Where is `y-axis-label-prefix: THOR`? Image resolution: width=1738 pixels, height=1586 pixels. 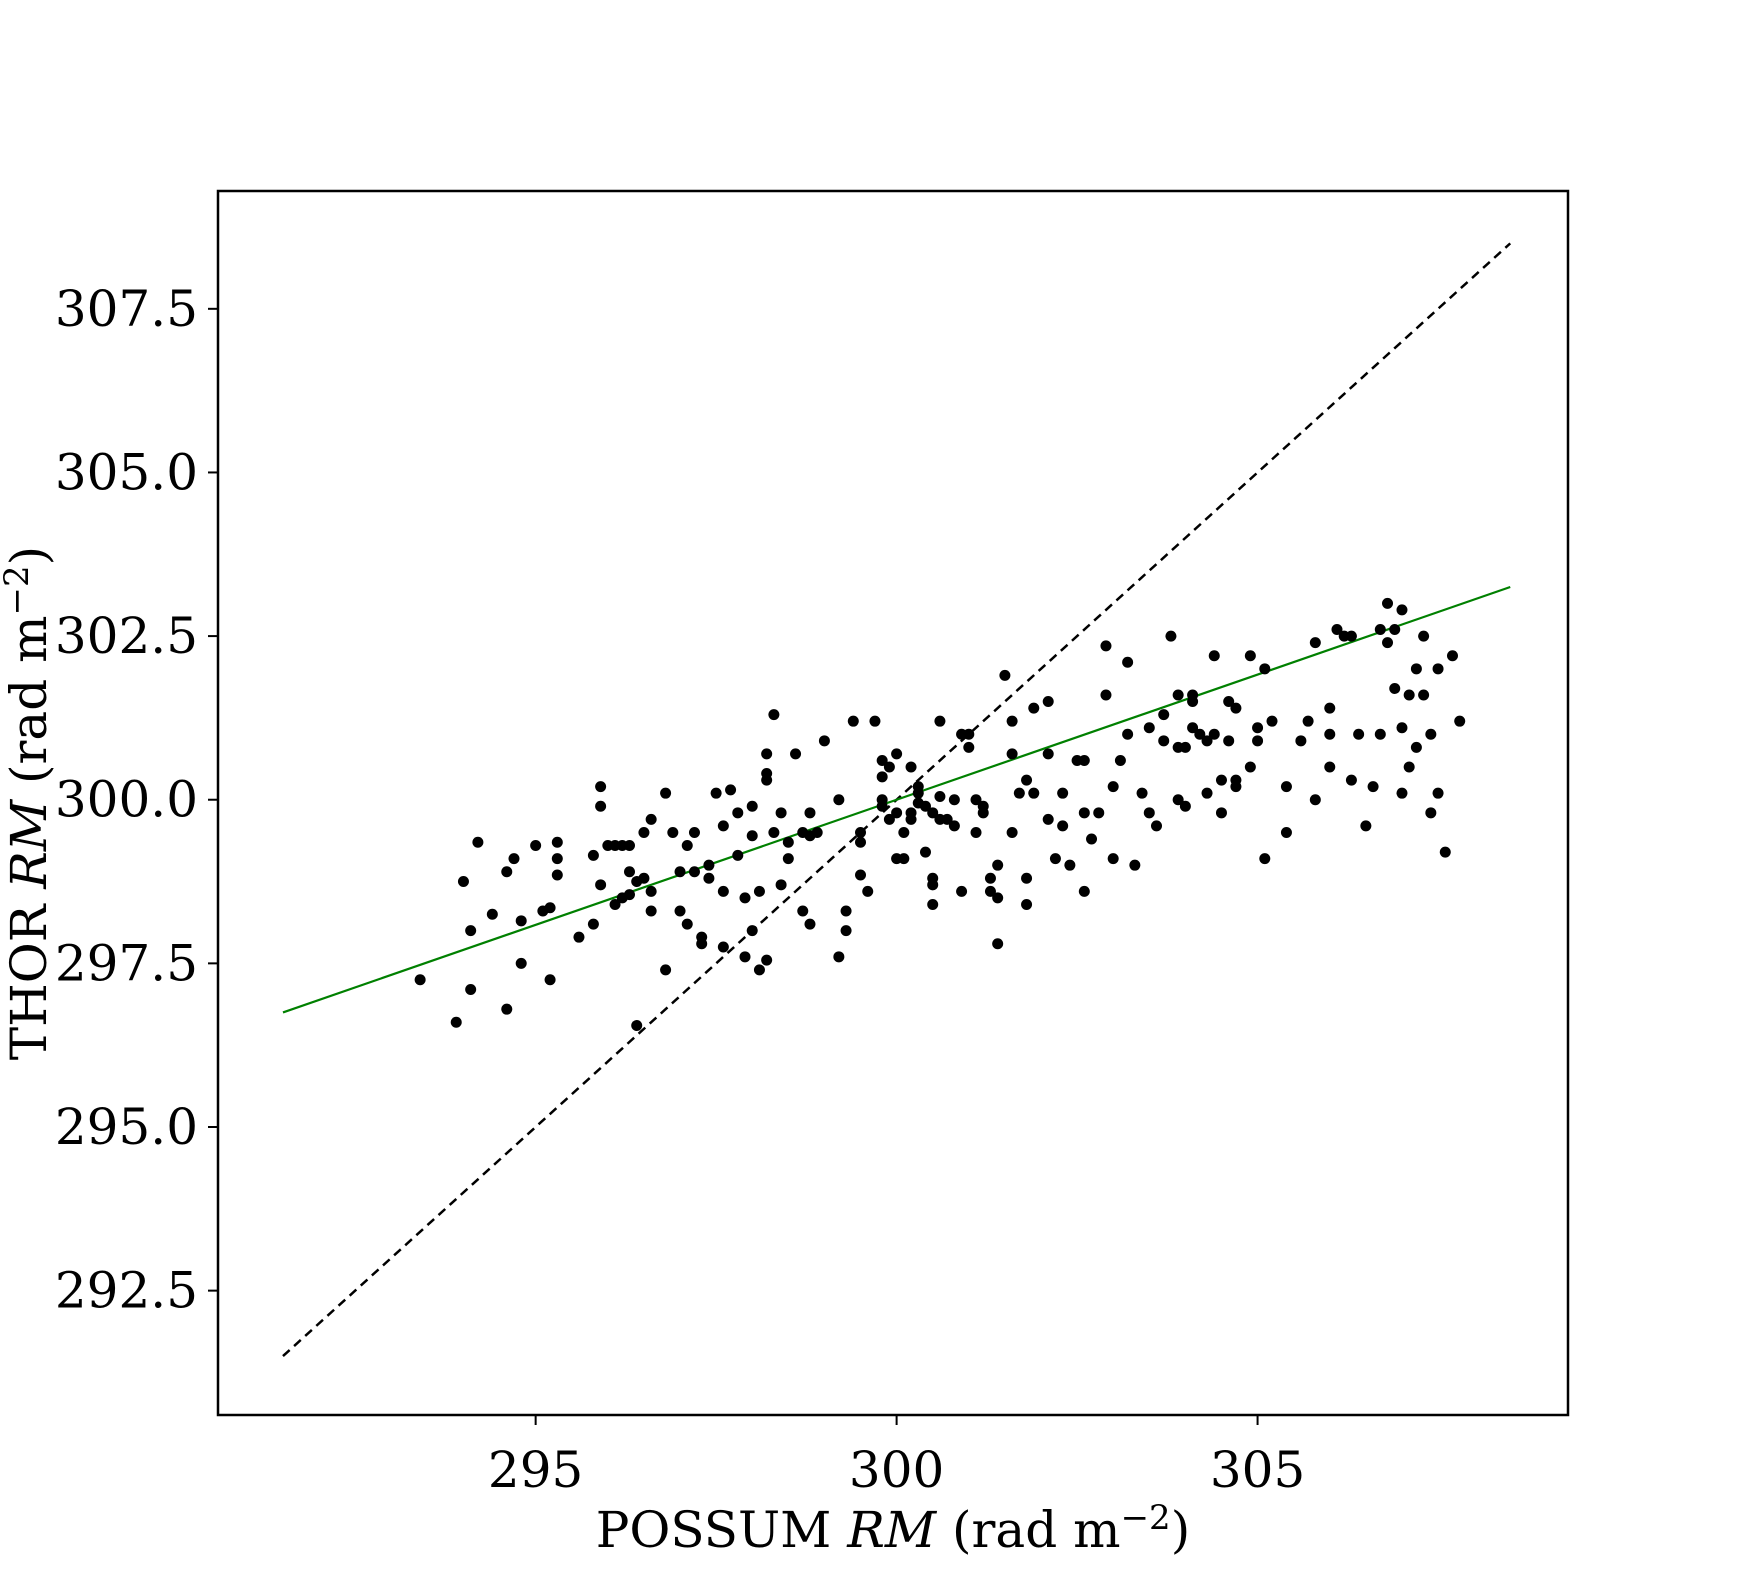
y-axis-label-prefix: THOR is located at coordinates (29, 974).